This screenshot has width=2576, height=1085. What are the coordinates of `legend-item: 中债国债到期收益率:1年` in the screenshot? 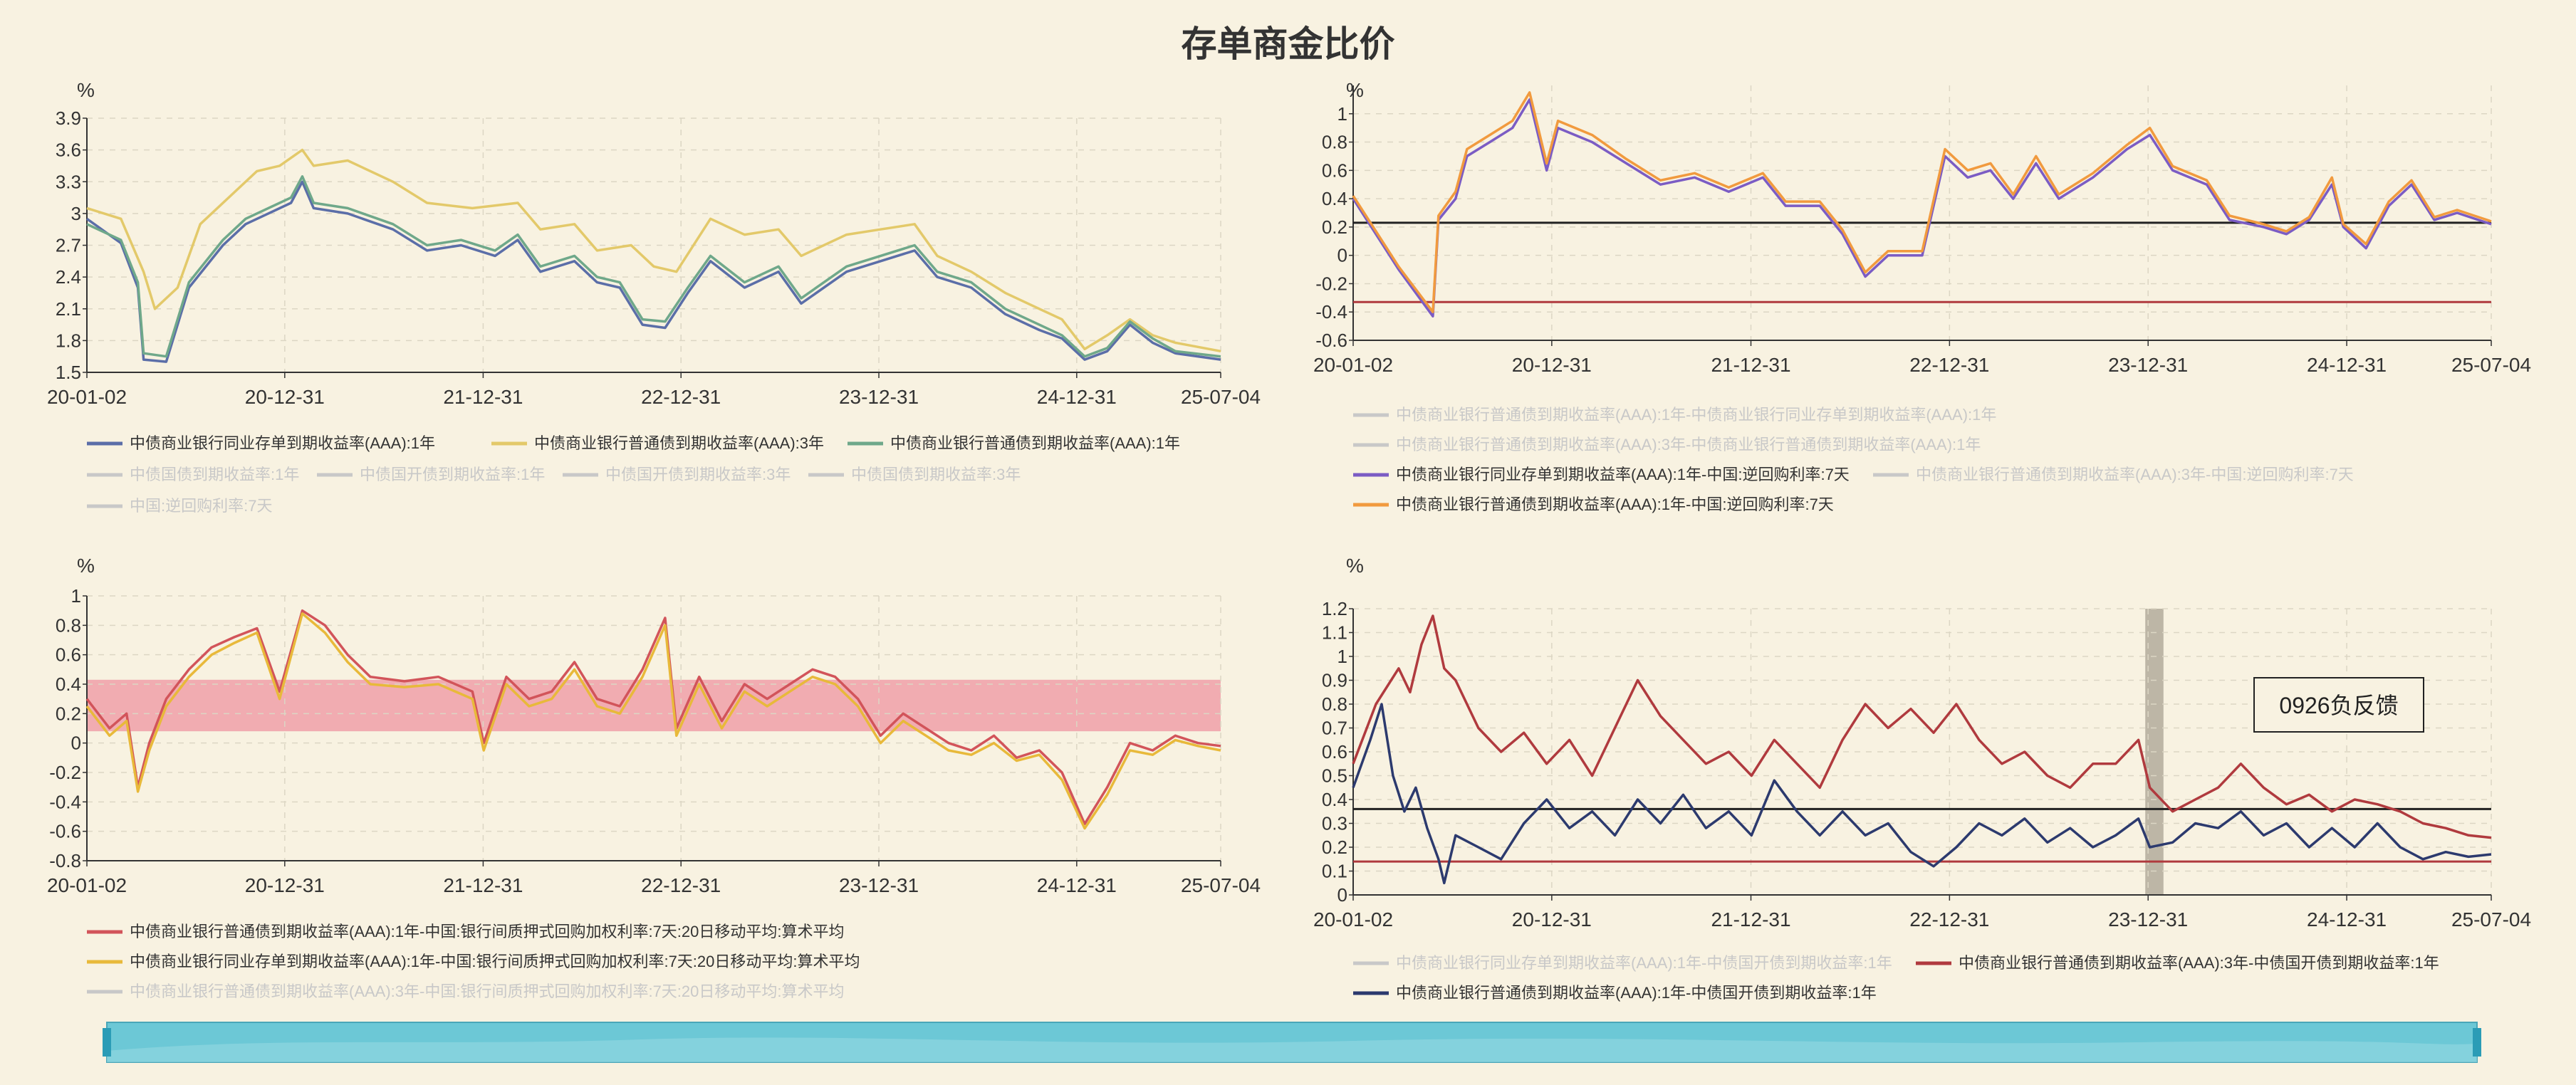 It's located at (193, 474).